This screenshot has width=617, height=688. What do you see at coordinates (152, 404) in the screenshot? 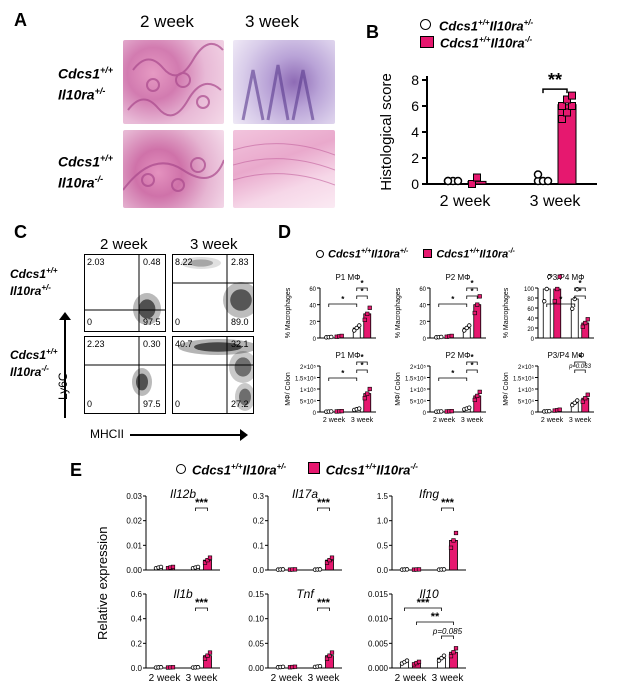
I see `flow-quadrant-value-lr: 97.5` at bounding box center [152, 404].